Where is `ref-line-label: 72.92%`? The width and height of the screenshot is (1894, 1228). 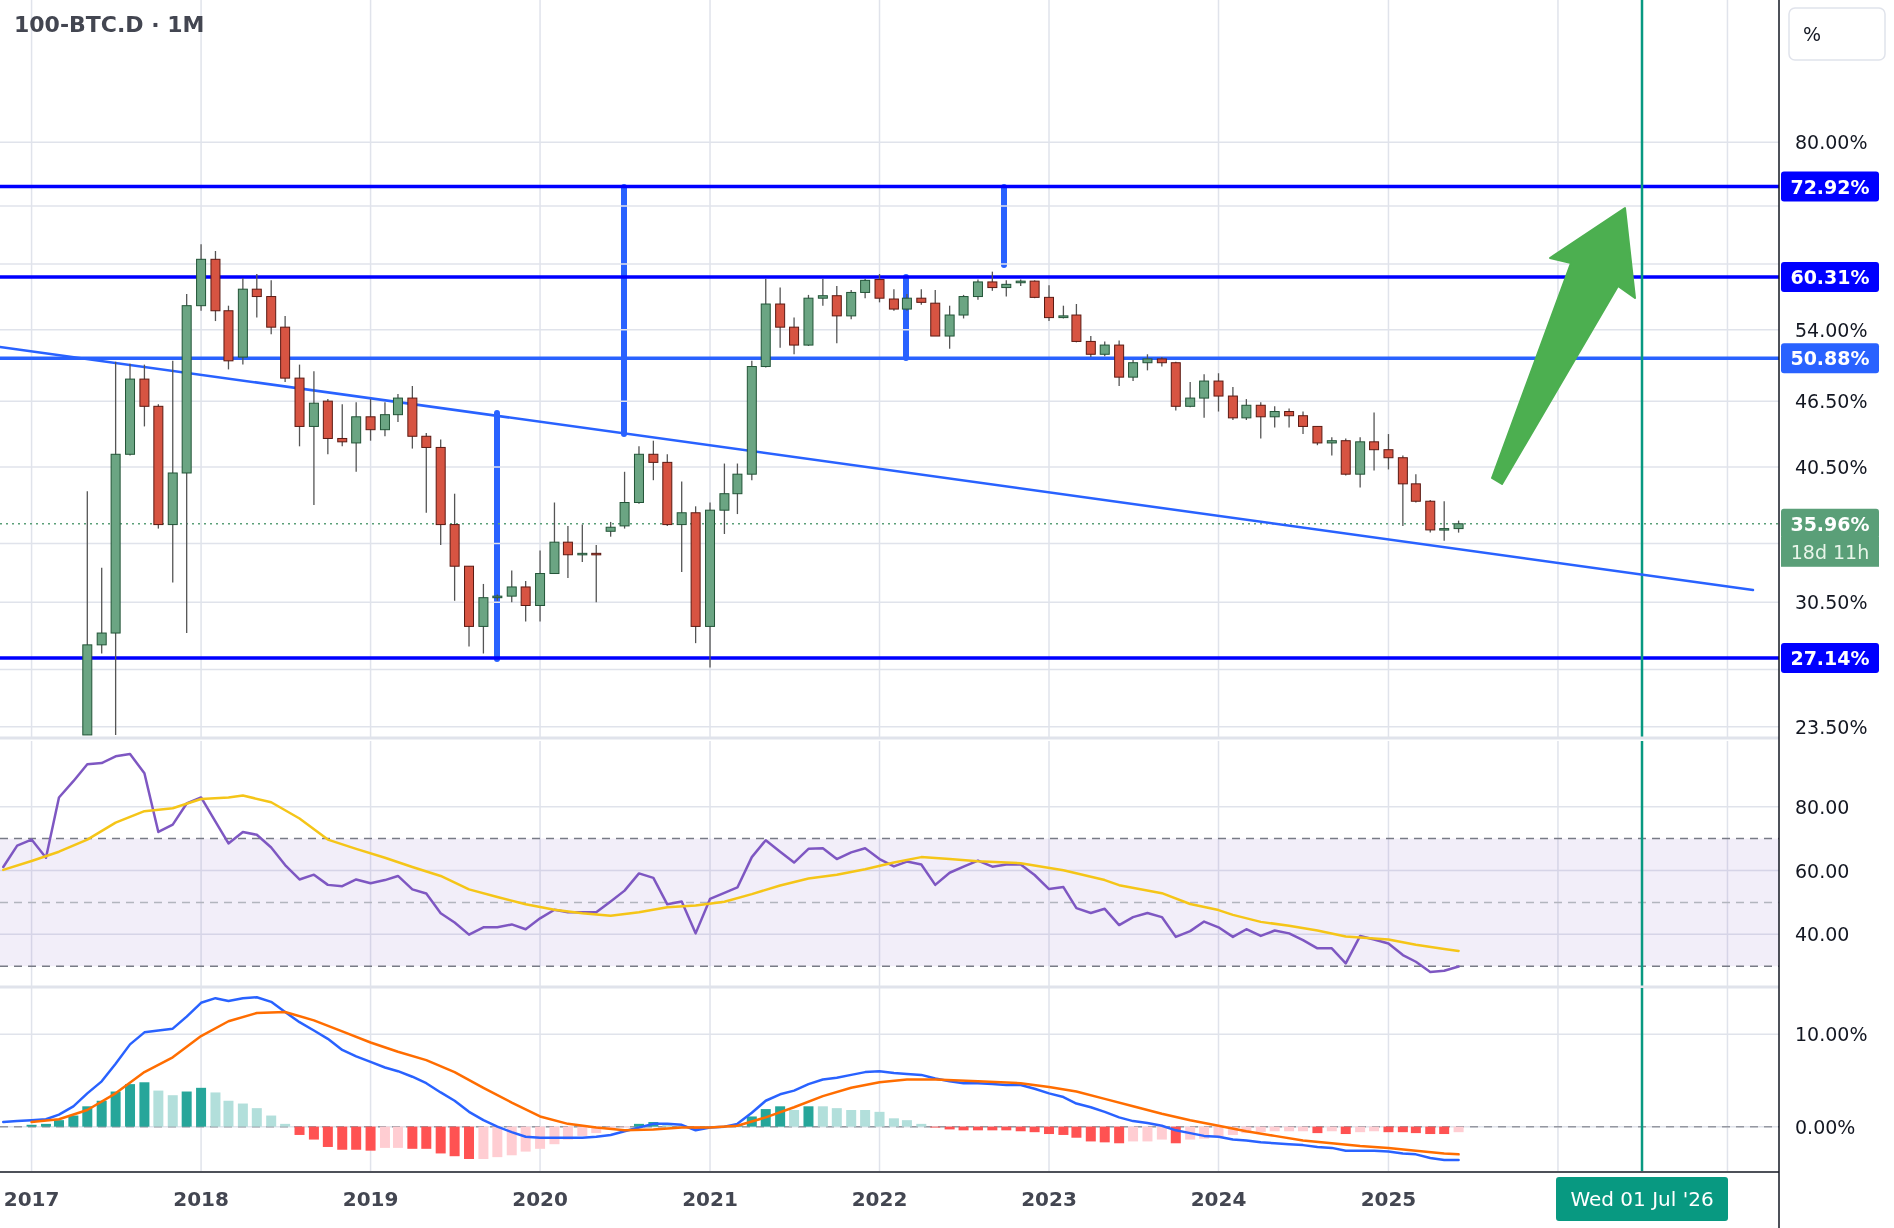 ref-line-label: 72.92% is located at coordinates (1830, 186).